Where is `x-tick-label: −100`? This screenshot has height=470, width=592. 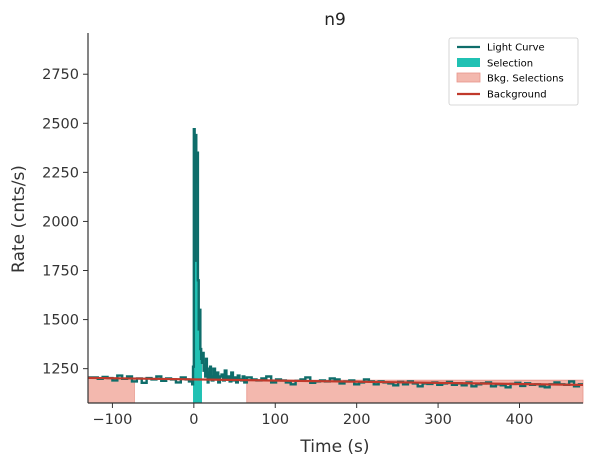 x-tick-label: −100 is located at coordinates (113, 420).